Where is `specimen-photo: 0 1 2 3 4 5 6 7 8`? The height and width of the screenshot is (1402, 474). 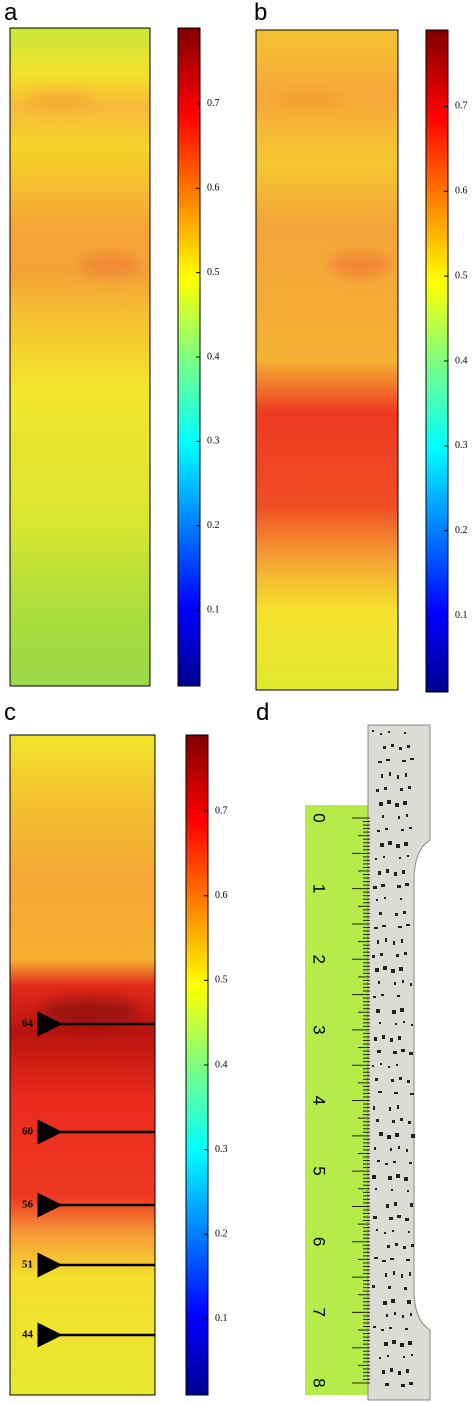 specimen-photo: 0 1 2 3 4 5 6 7 8 is located at coordinates (368, 1062).